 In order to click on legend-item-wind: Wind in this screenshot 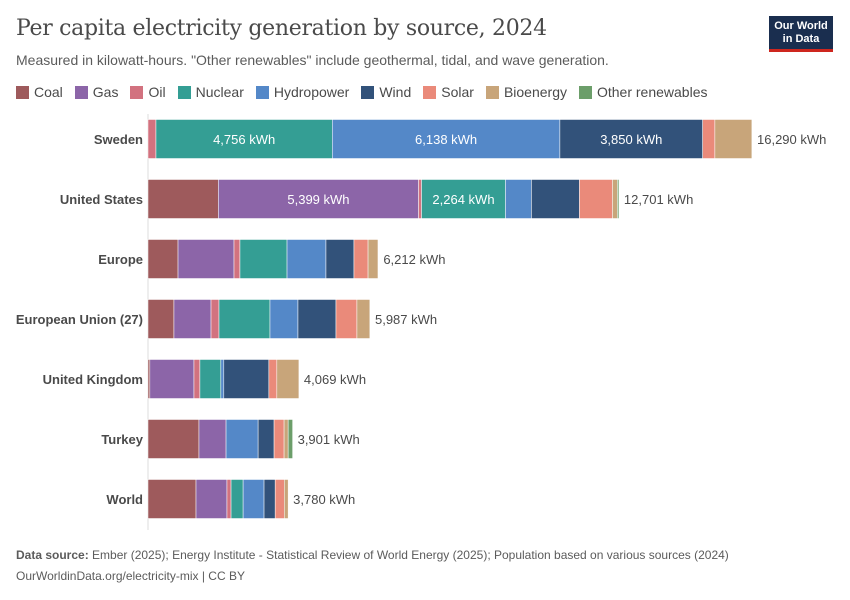, I will do `click(386, 92)`.